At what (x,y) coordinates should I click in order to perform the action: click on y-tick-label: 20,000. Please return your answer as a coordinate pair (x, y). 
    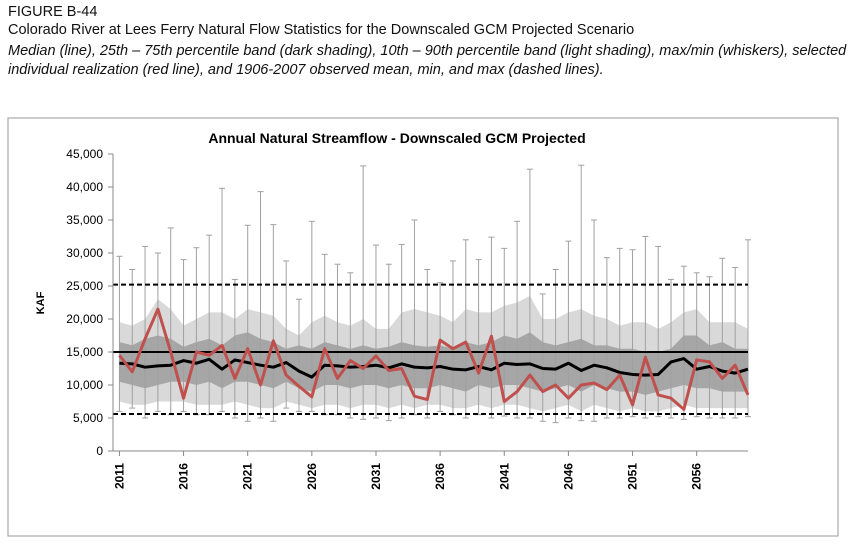
    Looking at the image, I should click on (84, 319).